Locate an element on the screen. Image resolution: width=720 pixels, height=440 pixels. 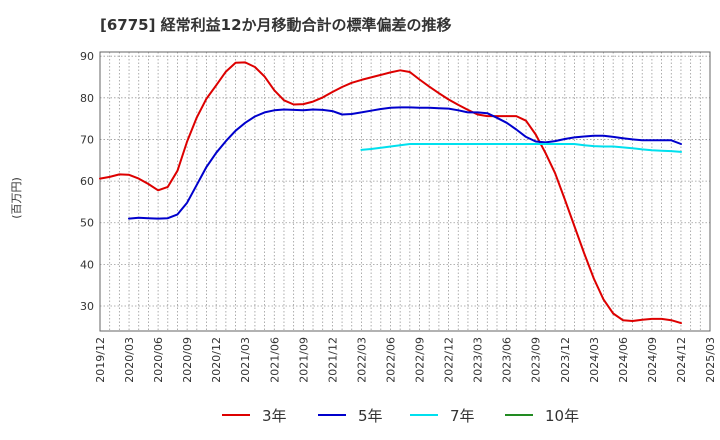
chart-title: [6775] 経常利益12か月移動合計の標準偏差の推移 is located at coordinates (276, 25).